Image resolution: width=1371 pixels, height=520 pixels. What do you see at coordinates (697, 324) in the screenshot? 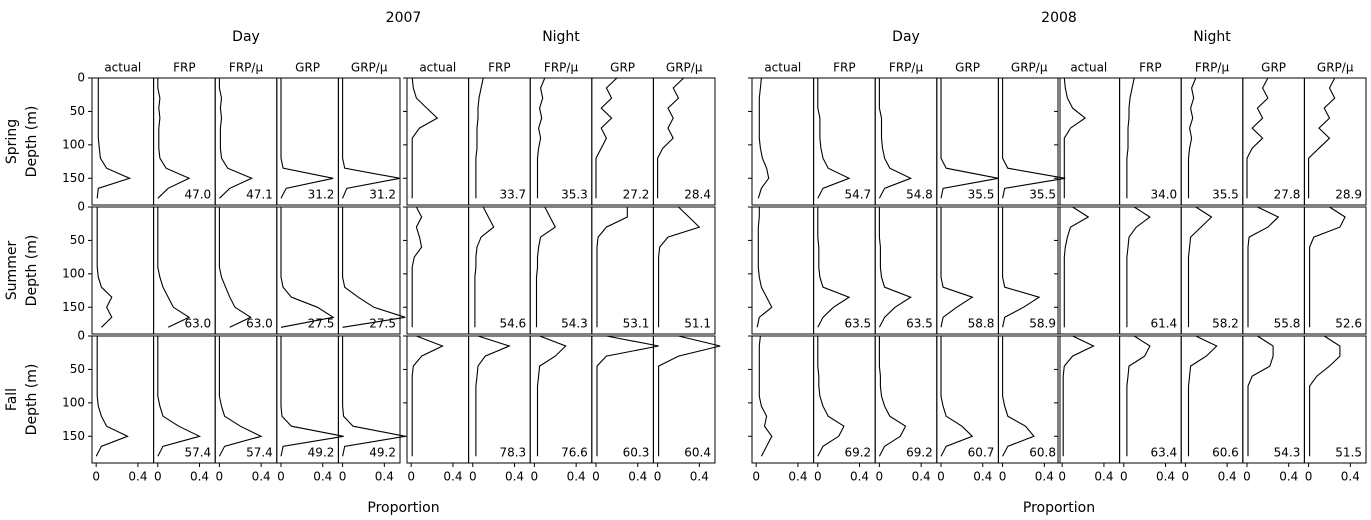
I see `score-label: 51.1` at bounding box center [697, 324].